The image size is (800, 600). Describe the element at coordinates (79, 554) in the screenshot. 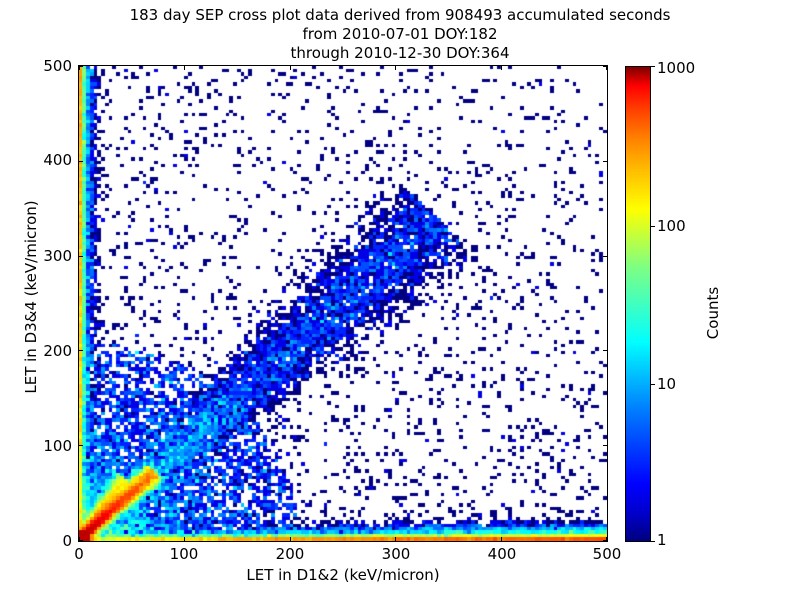

I see `x-tick-label-0: 0` at that location.